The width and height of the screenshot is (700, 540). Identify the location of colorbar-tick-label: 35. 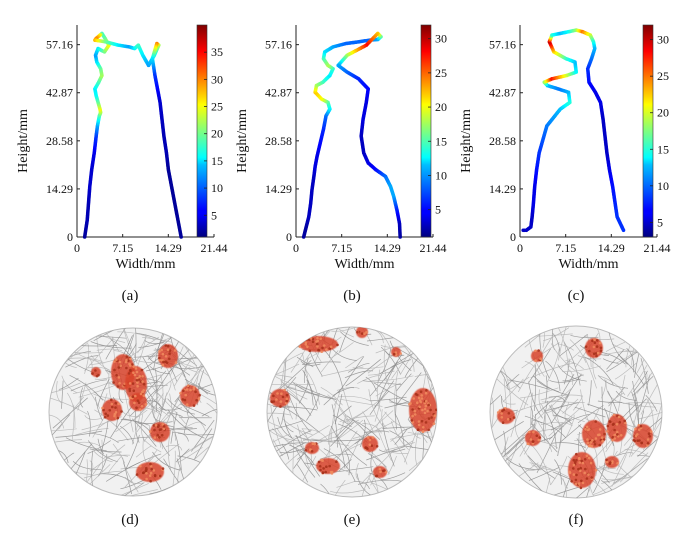
(217, 52).